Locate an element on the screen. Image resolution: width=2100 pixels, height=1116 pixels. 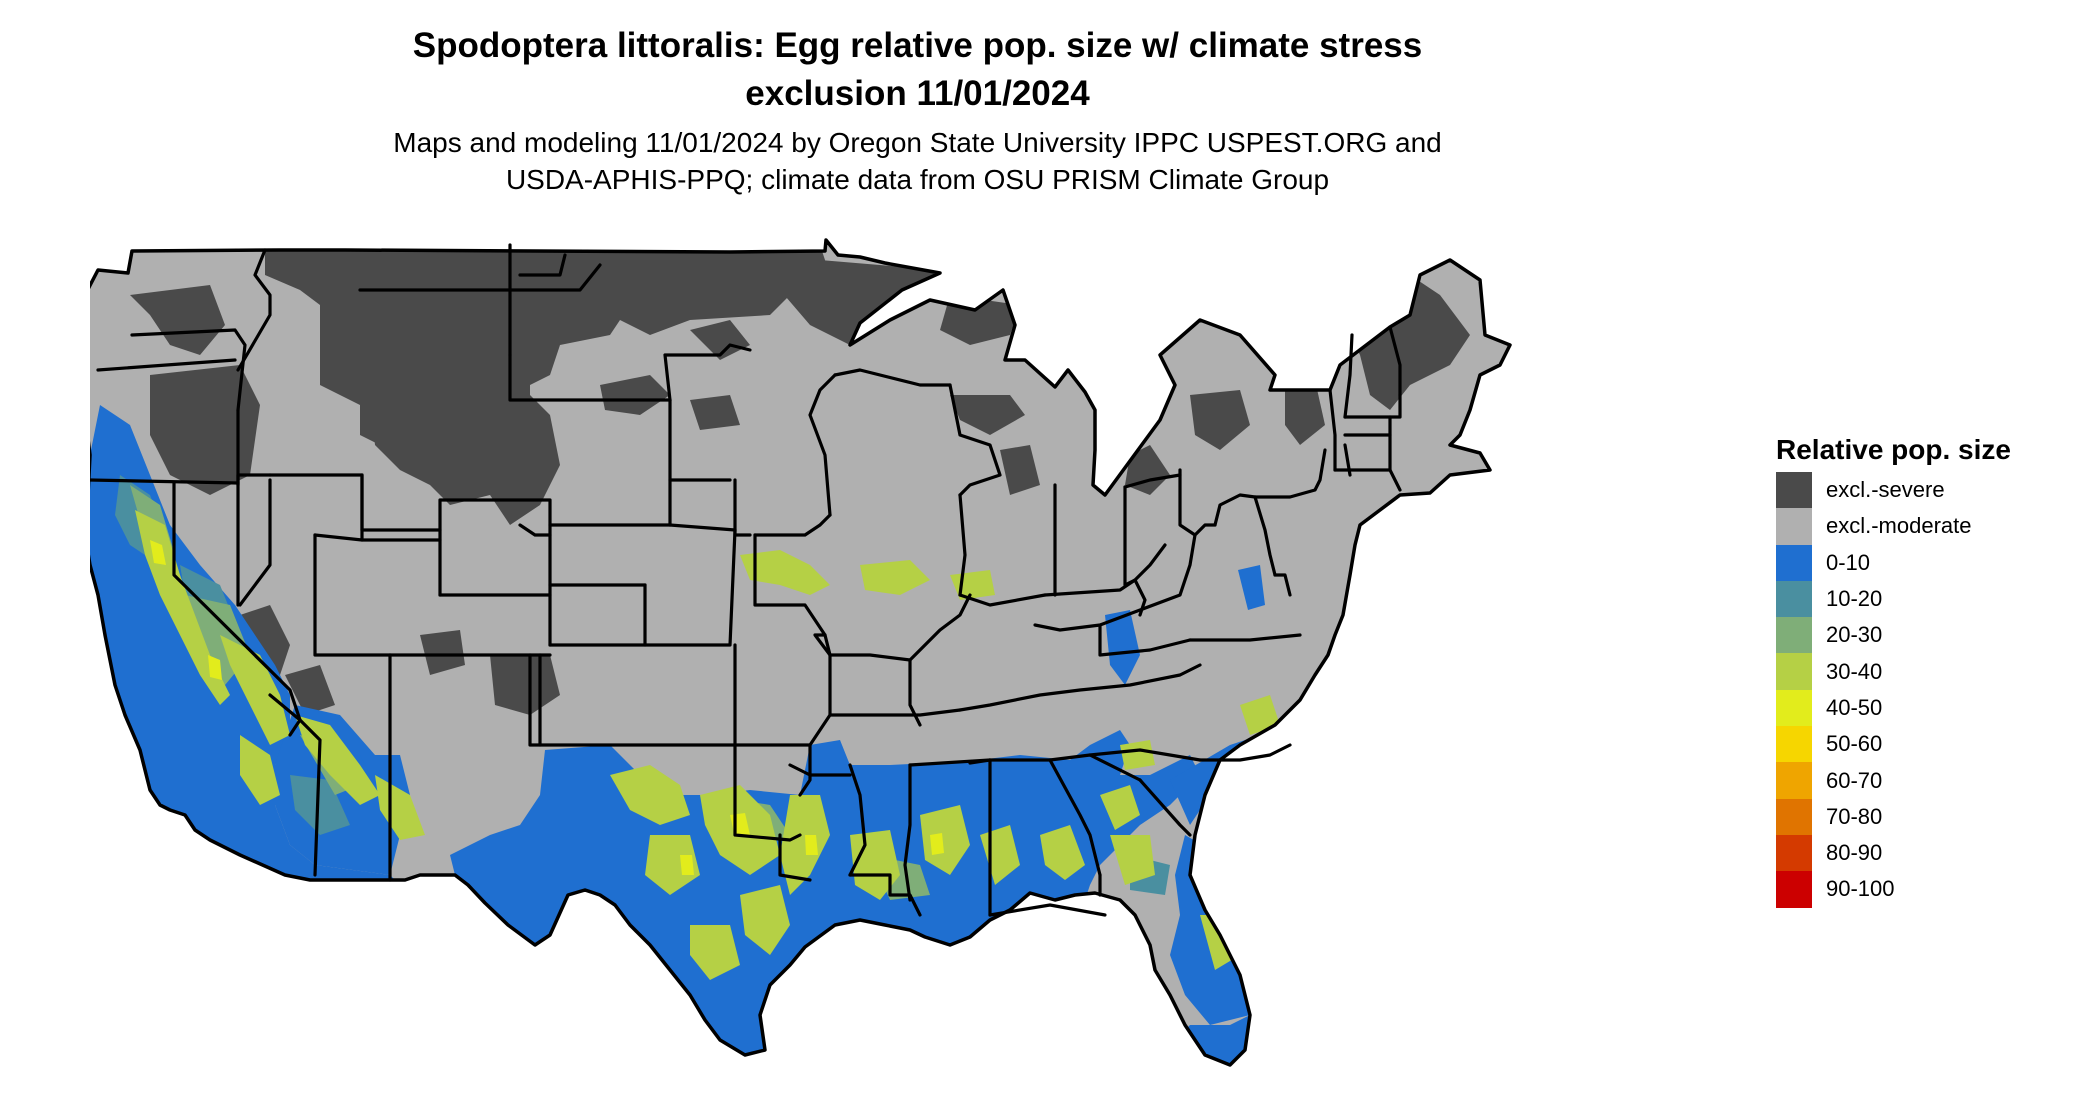
legend-label: 70-80 is located at coordinates (1854, 816).